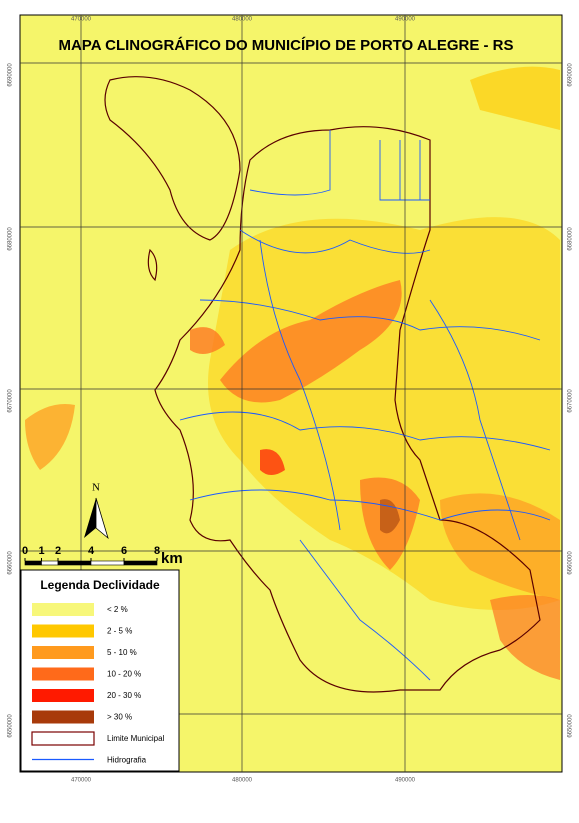 The image size is (579, 823). I want to click on scale-label: 2, so click(58, 551).